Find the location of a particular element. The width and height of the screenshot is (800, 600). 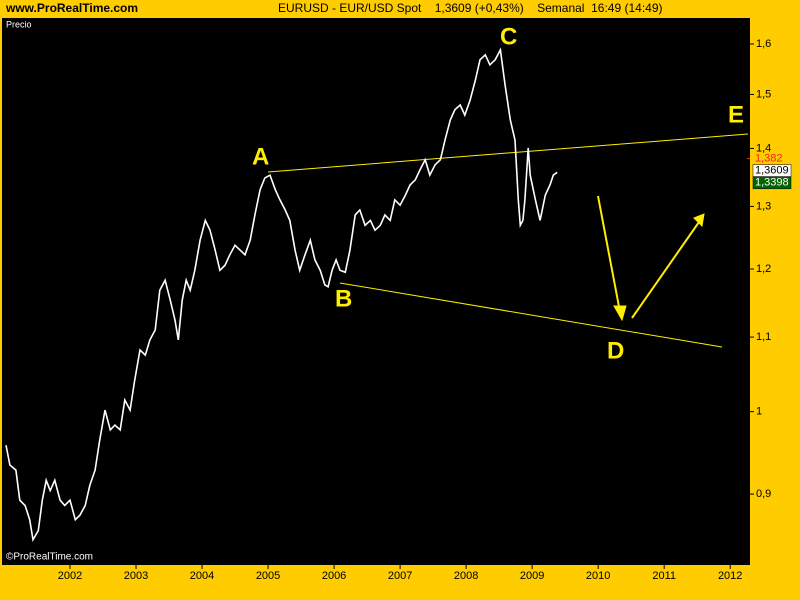

x-tick-label: 2007 is located at coordinates (400, 576).